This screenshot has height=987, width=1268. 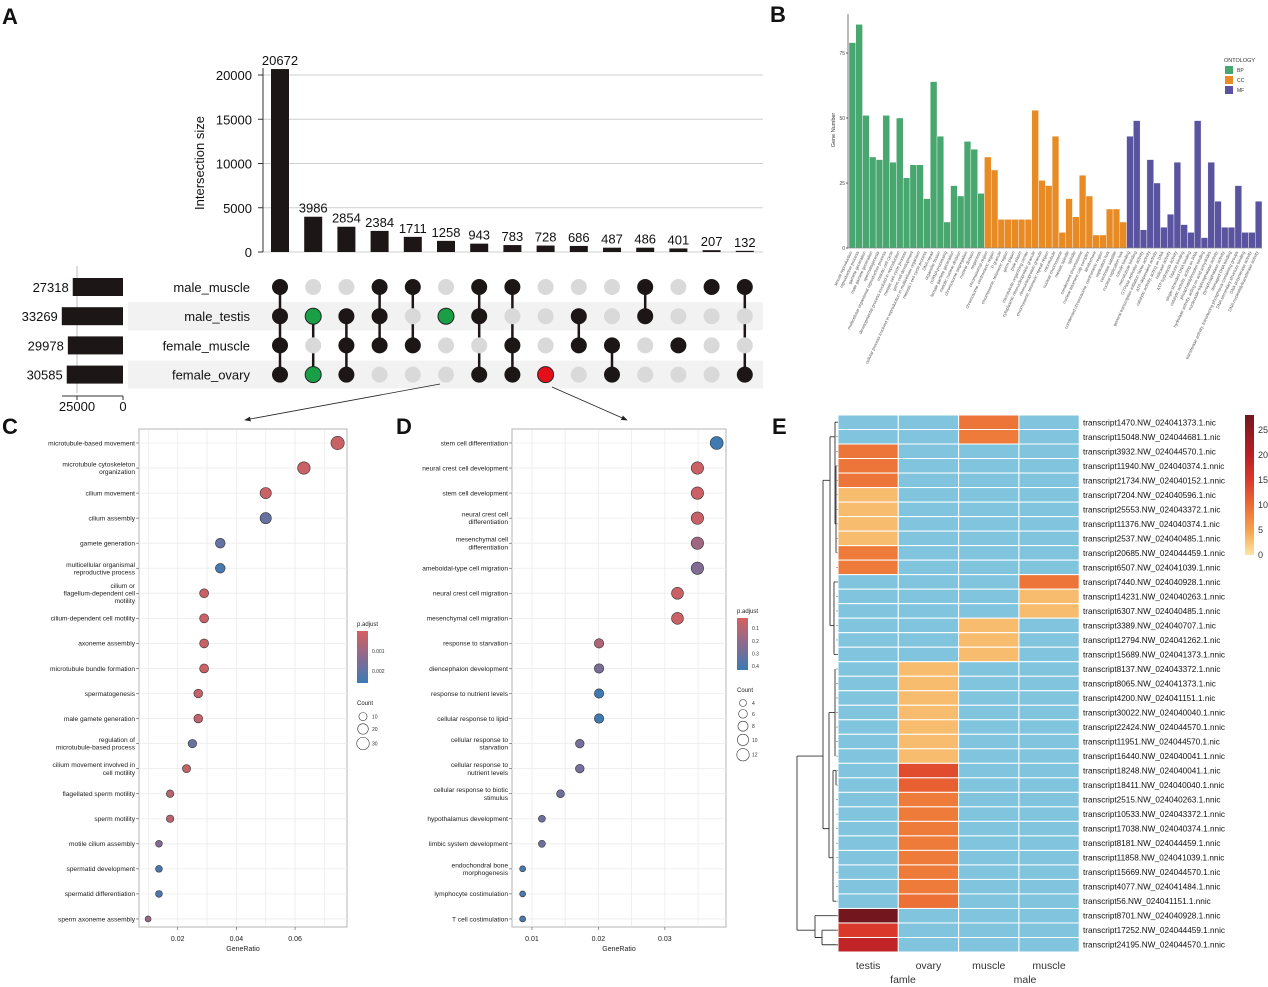 What do you see at coordinates (206, 345) in the screenshot?
I see `set-name-female-muscle: female_muscle` at bounding box center [206, 345].